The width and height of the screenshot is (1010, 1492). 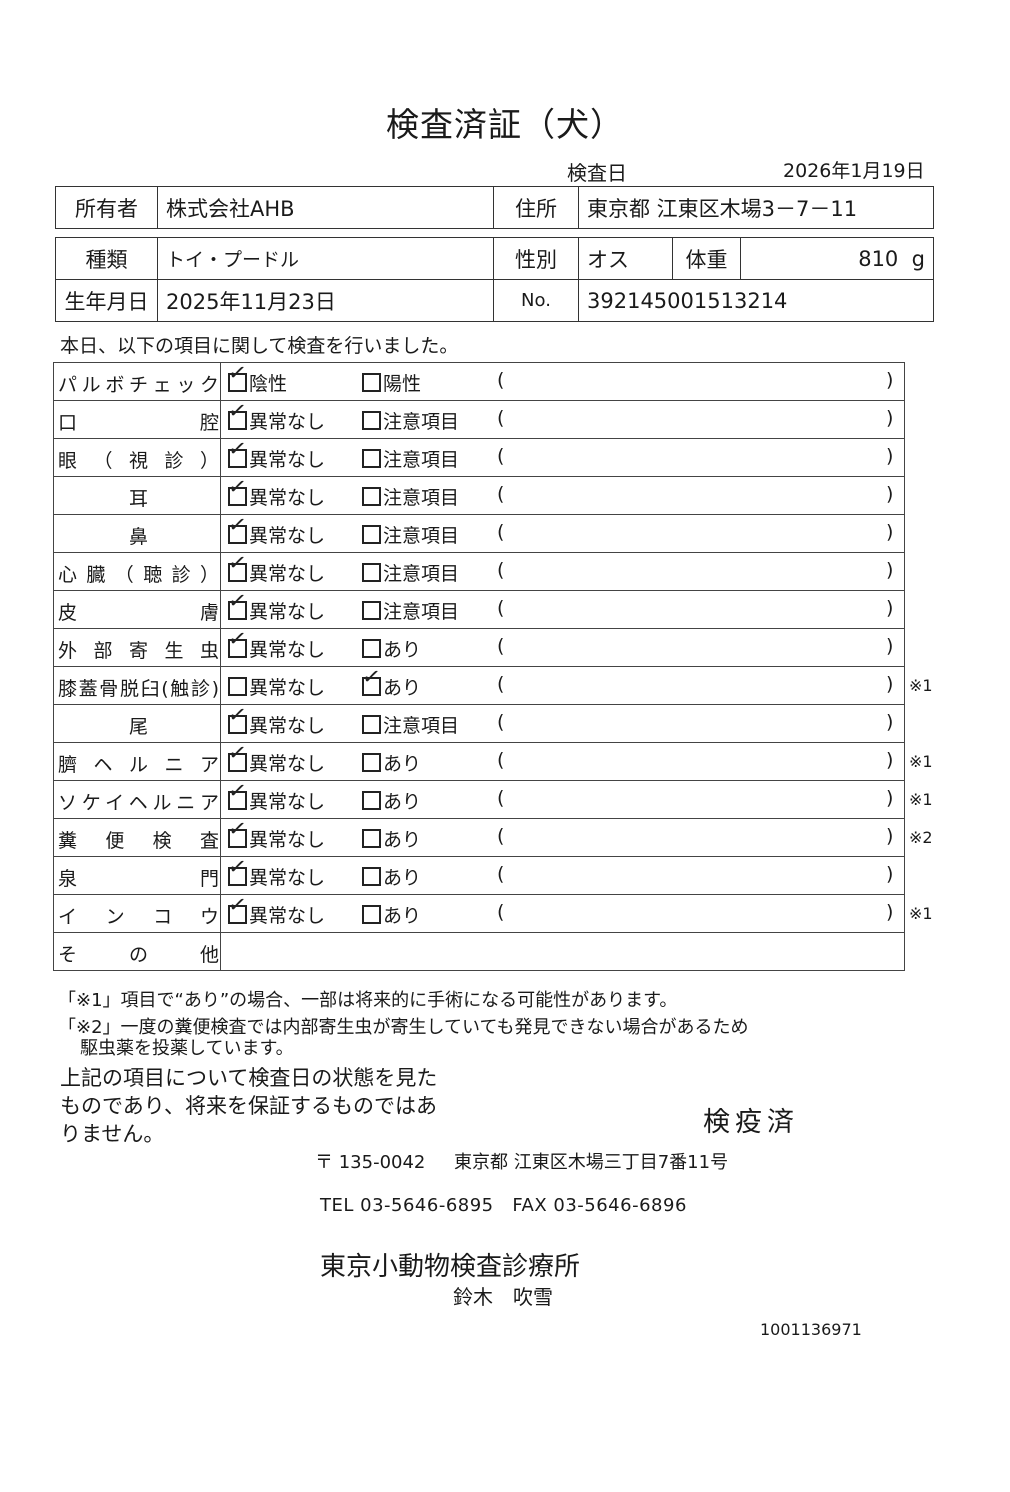 I want to click on check-option-2: ✓ あり, so click(x=390, y=682).